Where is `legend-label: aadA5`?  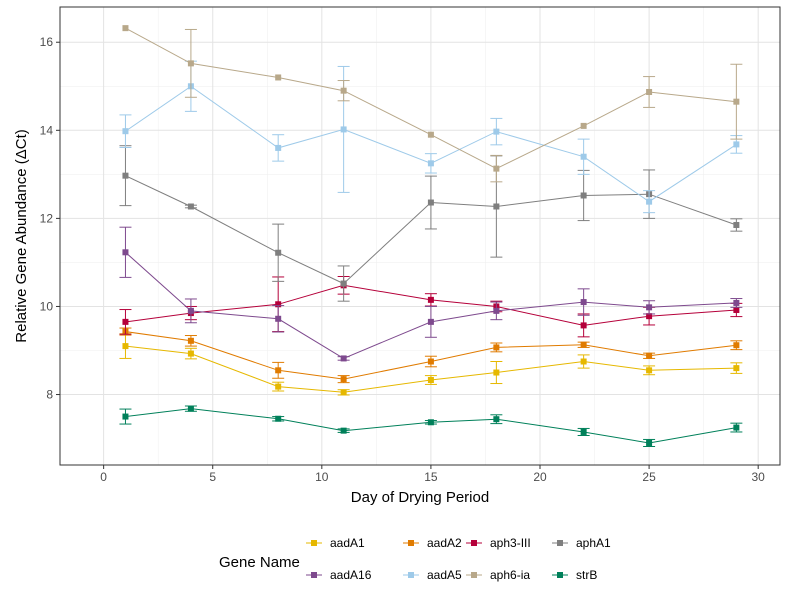
legend-label: aadA5 is located at coordinates (444, 575).